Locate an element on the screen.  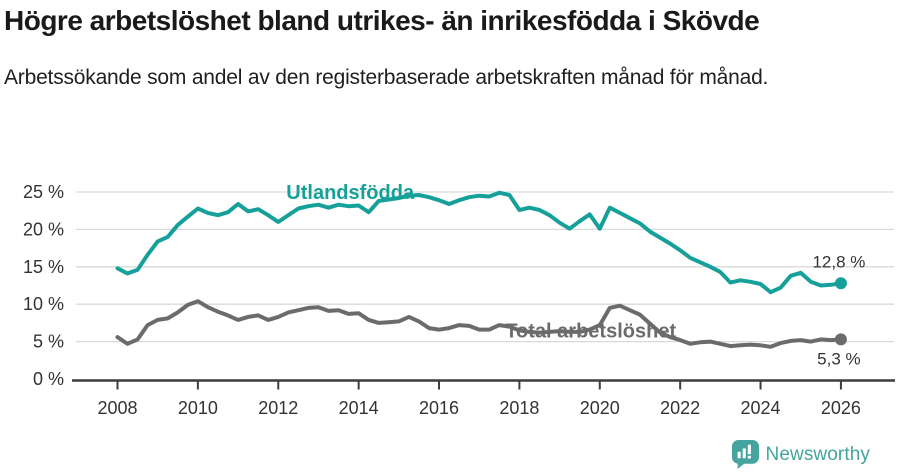
y-tick-label: 0 % is located at coordinates (48, 379).